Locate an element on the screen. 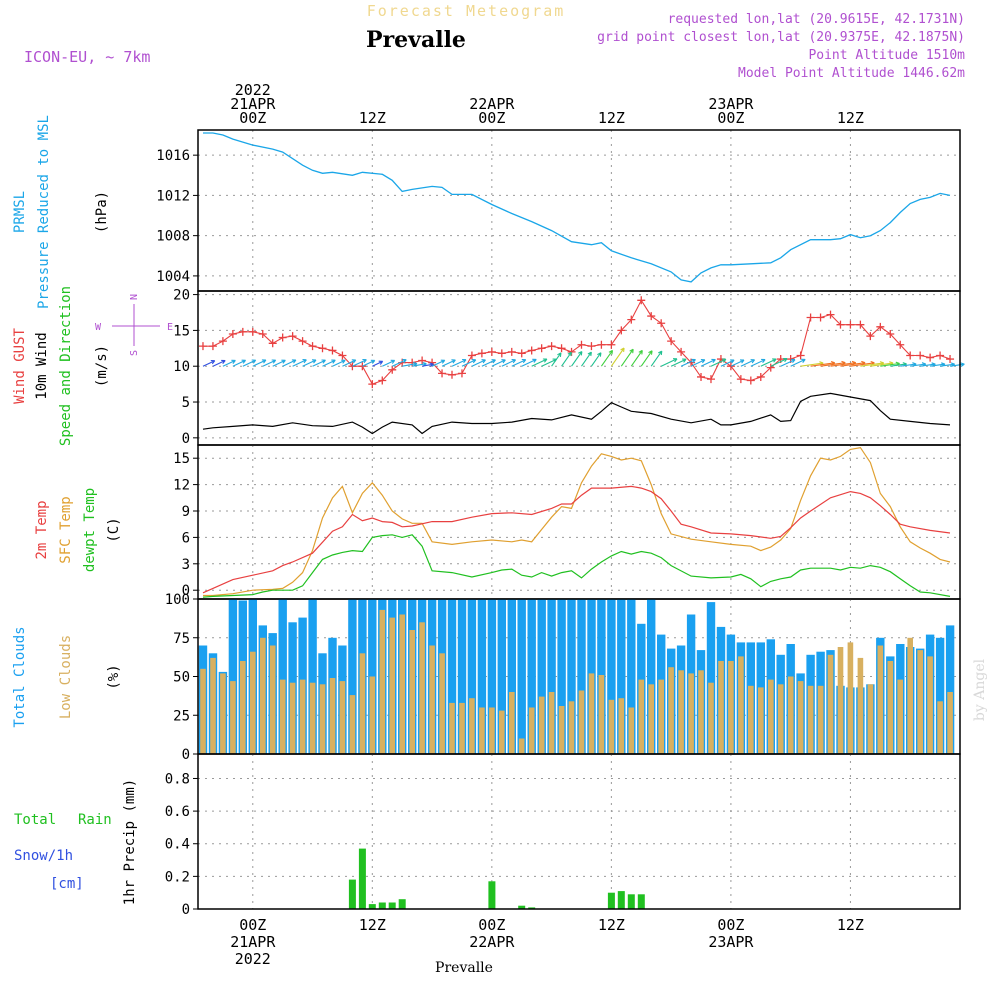 Image resolution: width=1000 pixels, height=1000 pixels. compass-south: S is located at coordinates (134, 353).